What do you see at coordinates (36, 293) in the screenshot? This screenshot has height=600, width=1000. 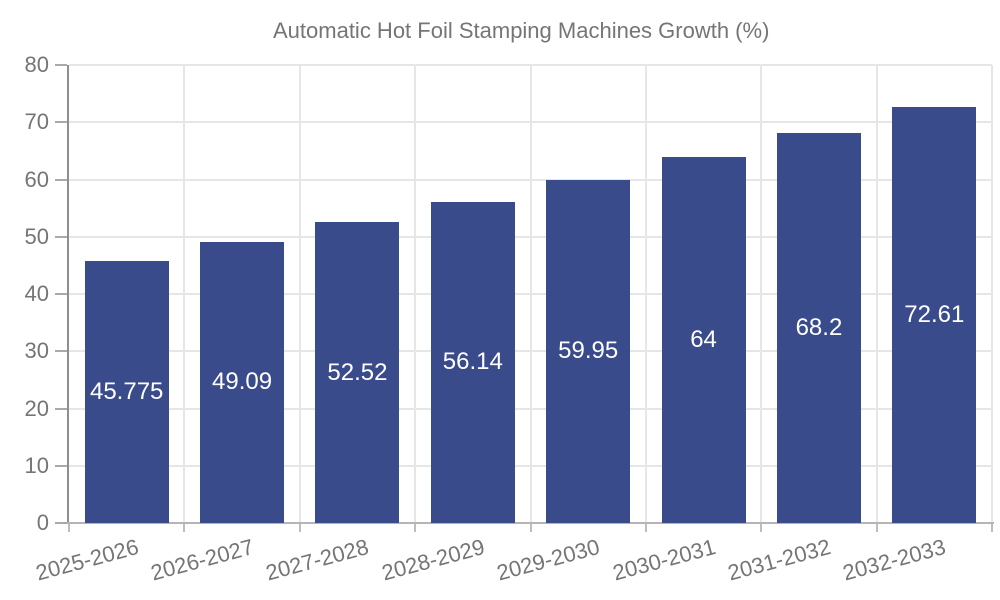 I see `y-axis-tick-label: 40` at bounding box center [36, 293].